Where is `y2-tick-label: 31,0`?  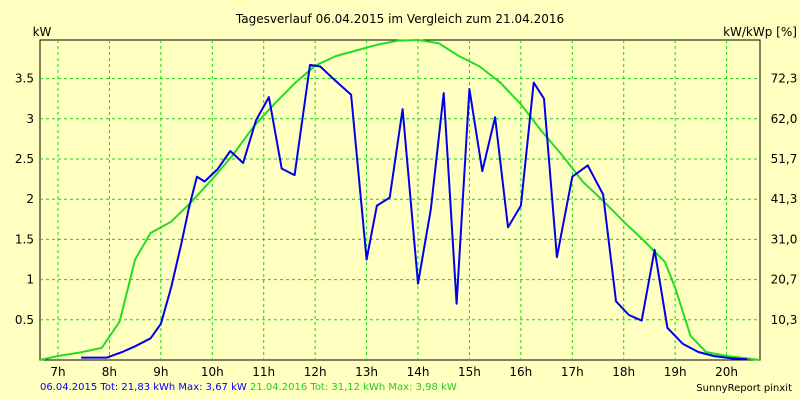
y2-tick-label: 31,0 is located at coordinates (784, 239).